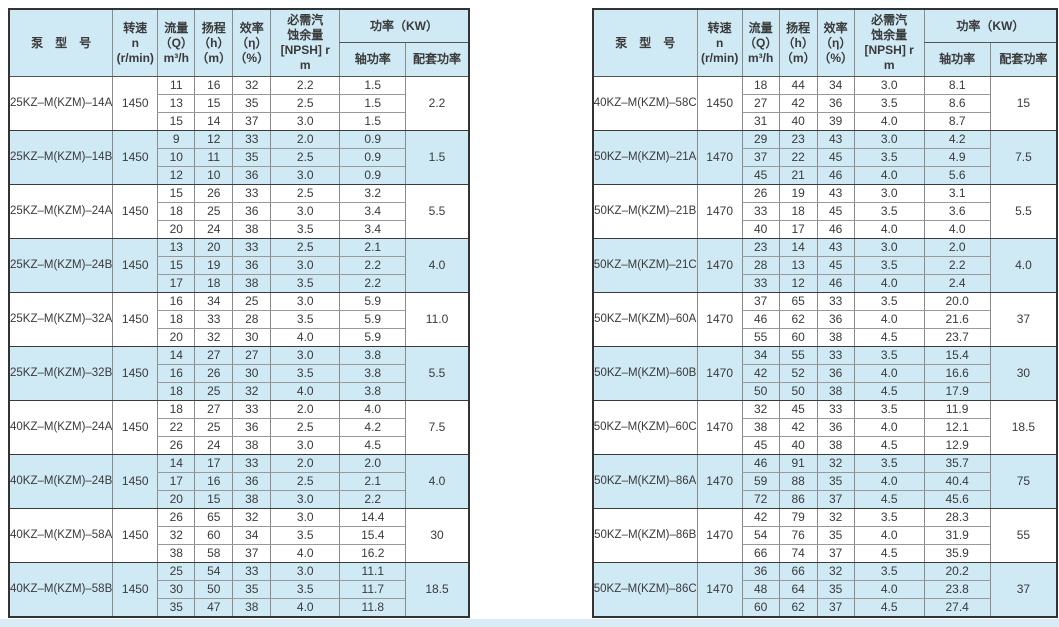  I want to click on col-header-speed: 转速 n (r/min), so click(135, 43).